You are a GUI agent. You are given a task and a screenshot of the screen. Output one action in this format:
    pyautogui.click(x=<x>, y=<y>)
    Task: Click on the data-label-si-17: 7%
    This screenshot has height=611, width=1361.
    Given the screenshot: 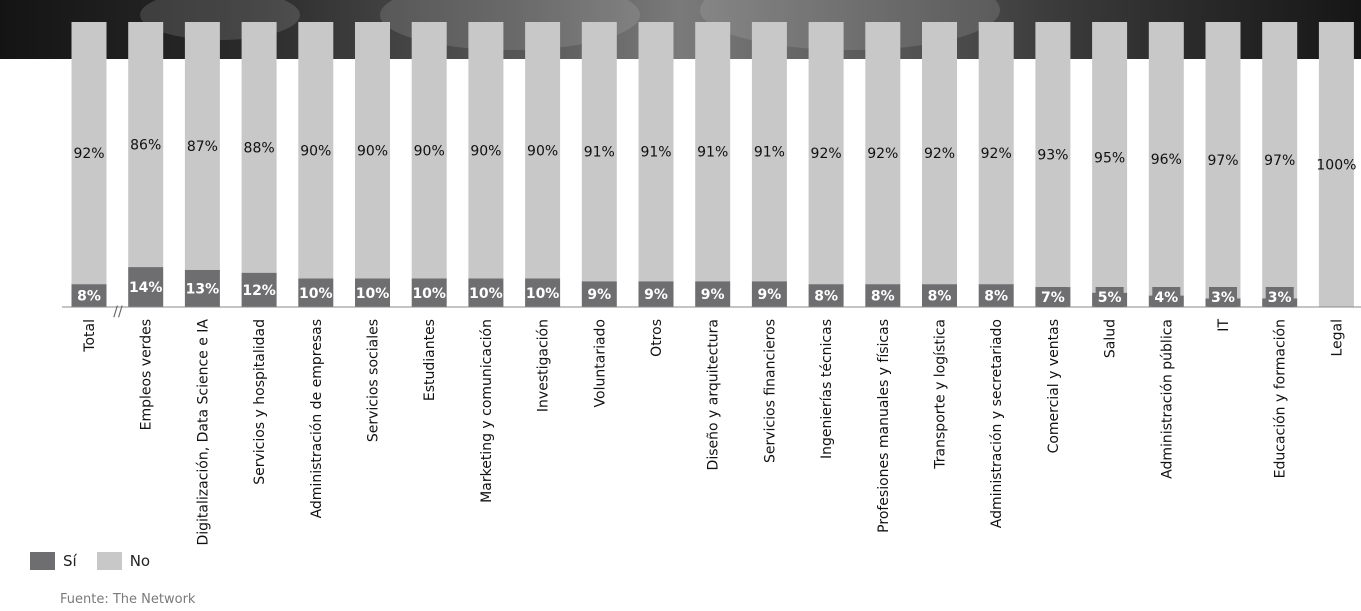 What is the action you would take?
    pyautogui.click(x=1053, y=298)
    